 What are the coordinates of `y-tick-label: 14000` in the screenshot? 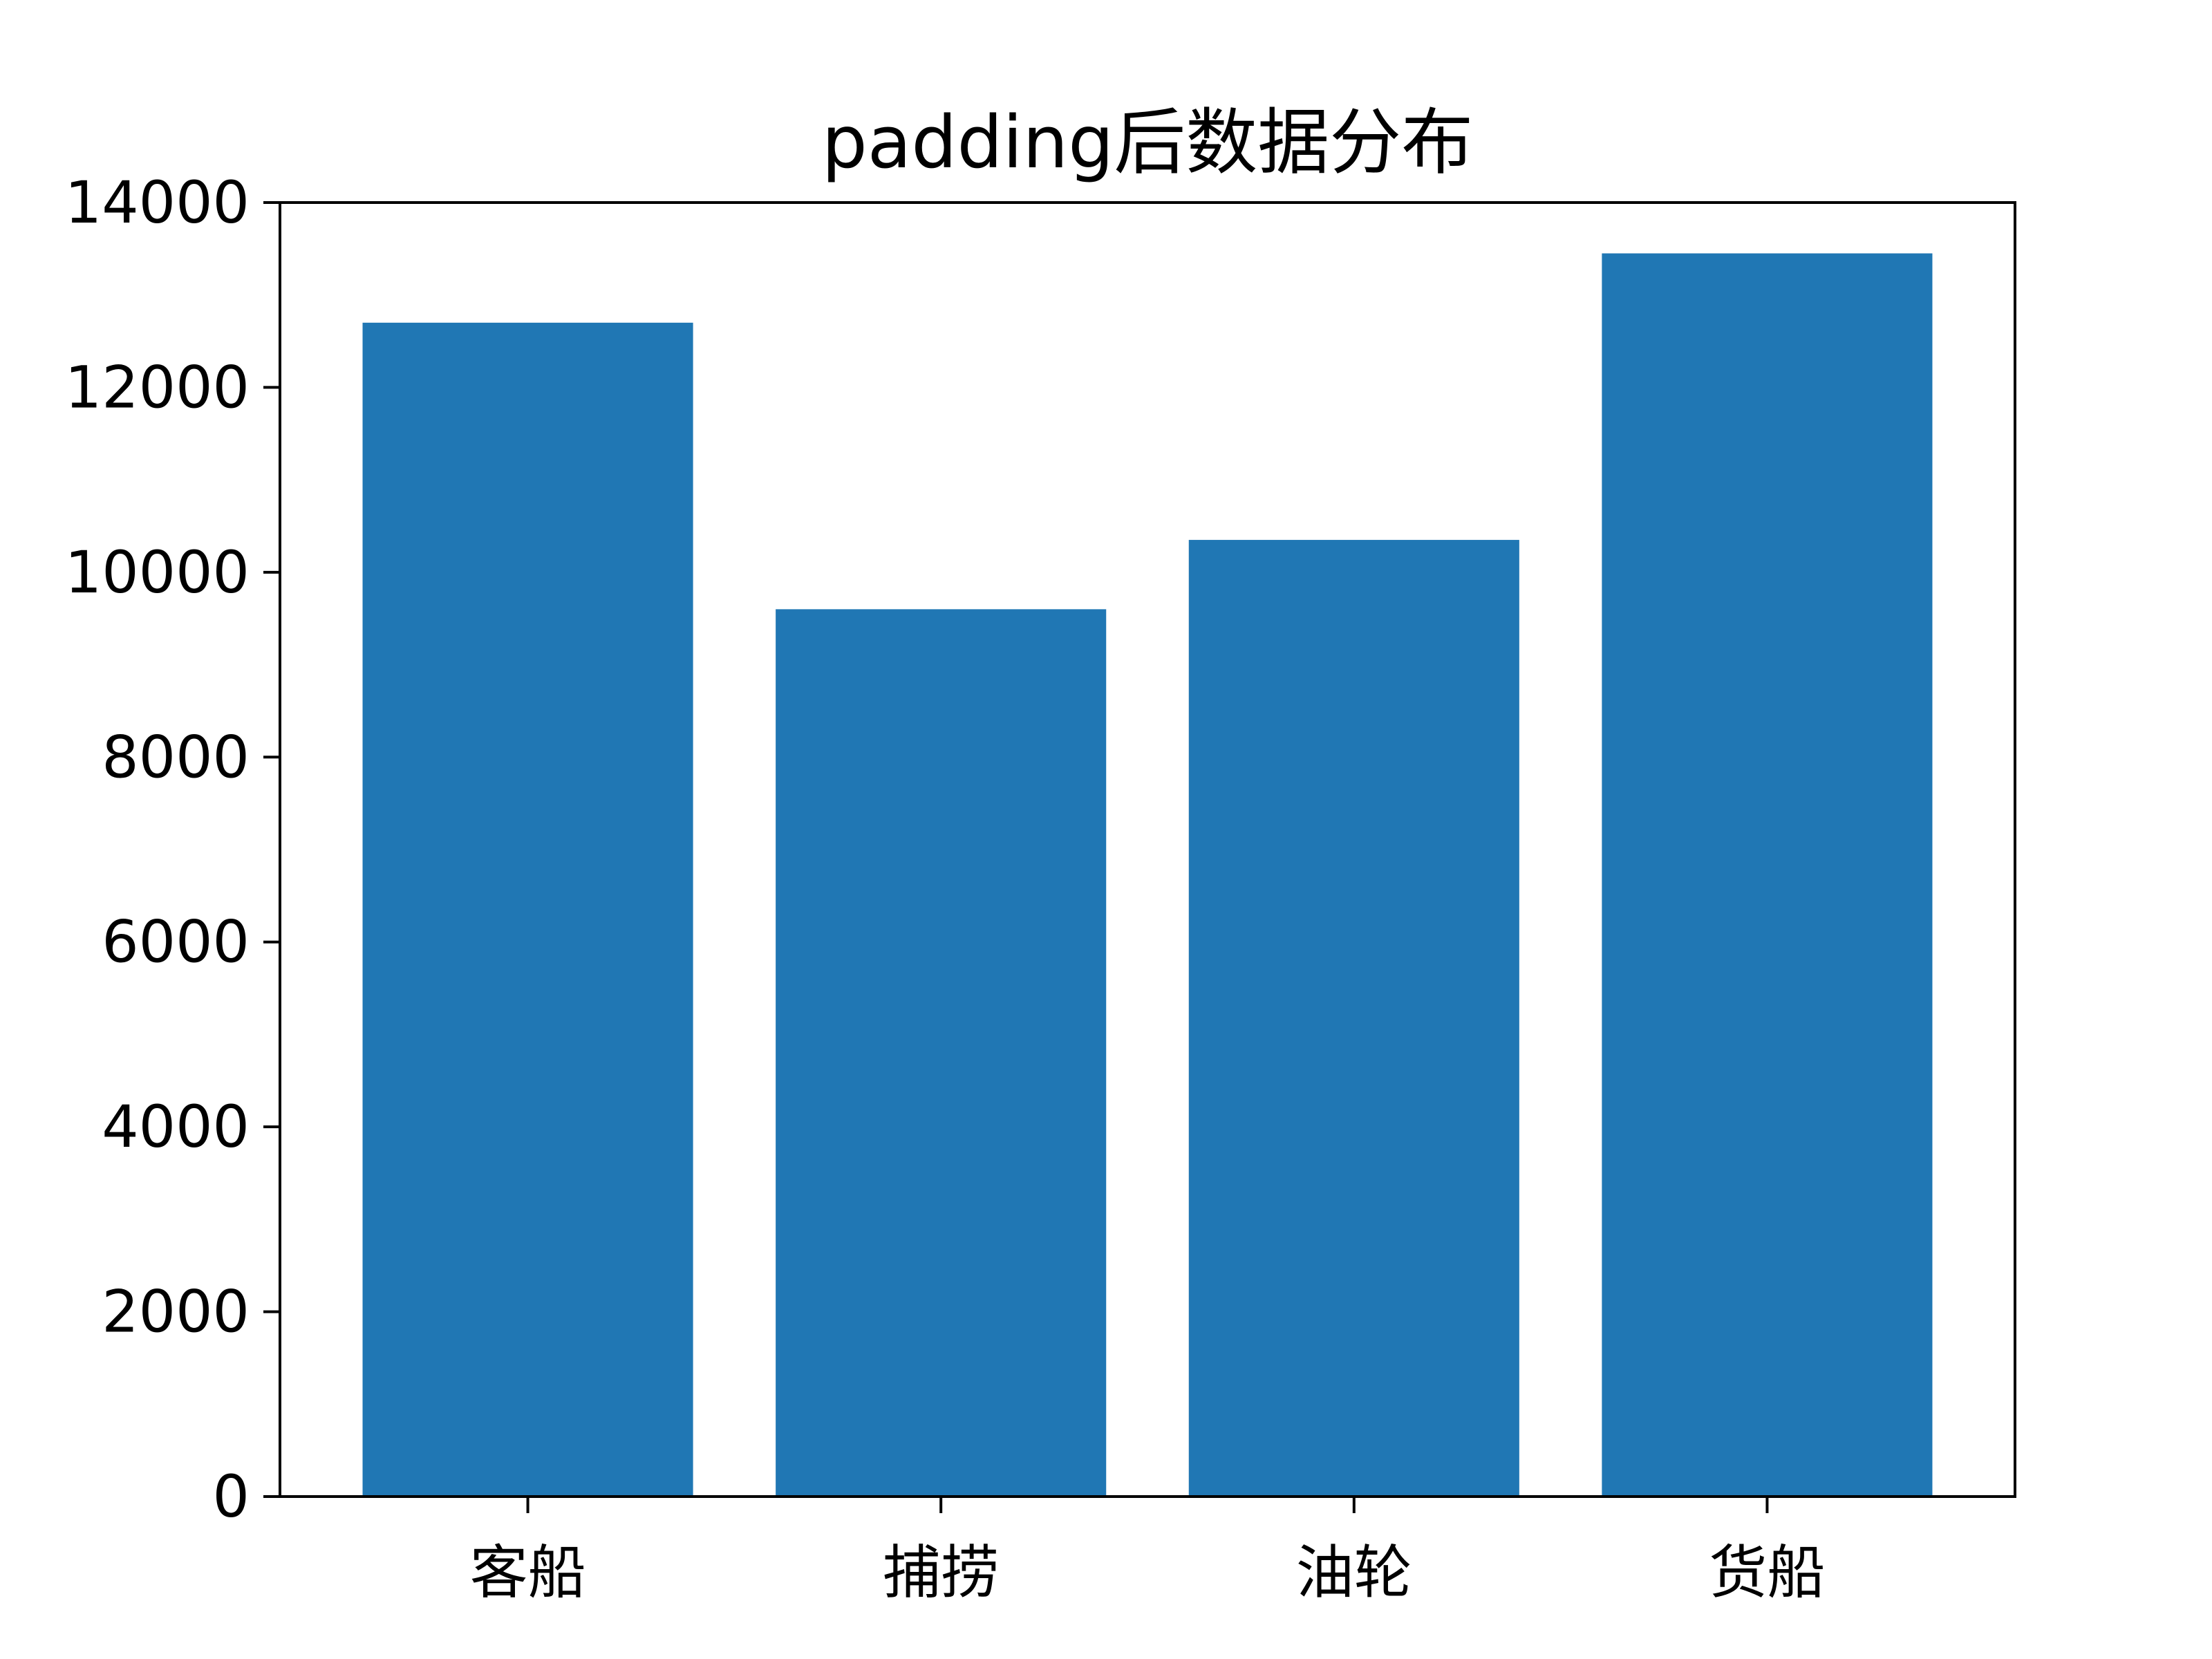 It's located at (157, 202).